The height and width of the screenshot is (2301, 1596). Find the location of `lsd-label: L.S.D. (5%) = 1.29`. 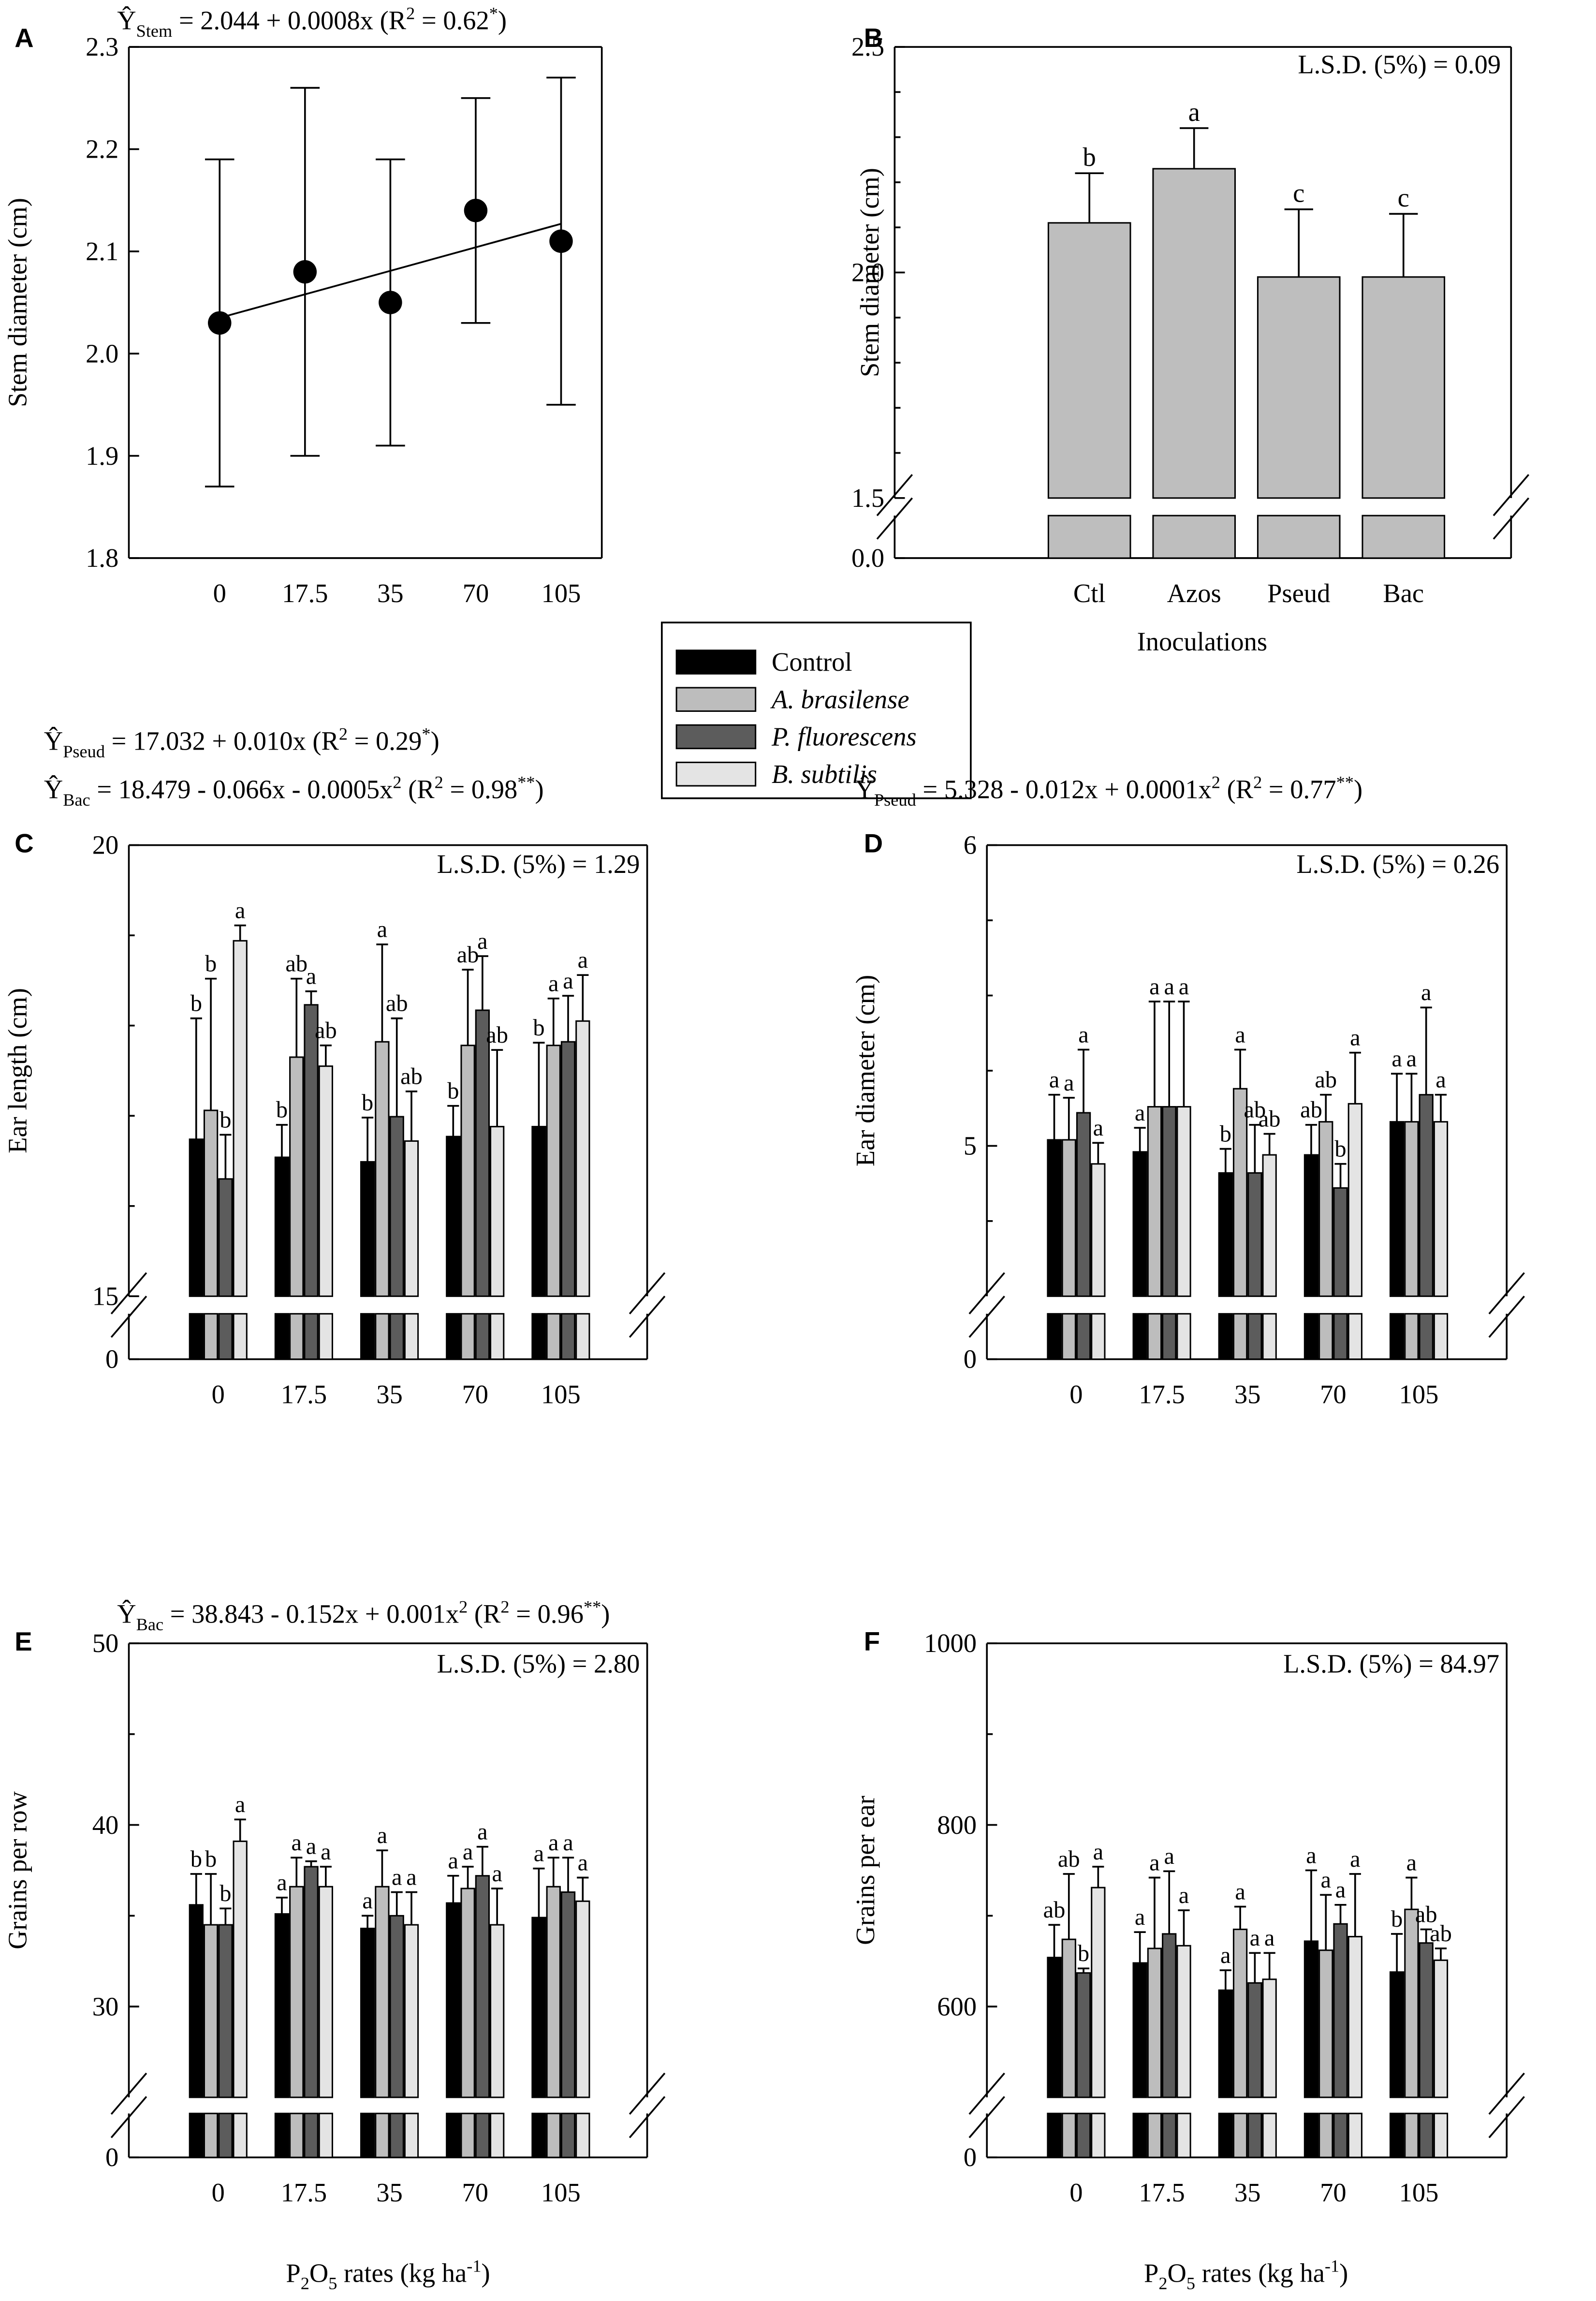

lsd-label: L.S.D. (5%) = 1.29 is located at coordinates (538, 864).